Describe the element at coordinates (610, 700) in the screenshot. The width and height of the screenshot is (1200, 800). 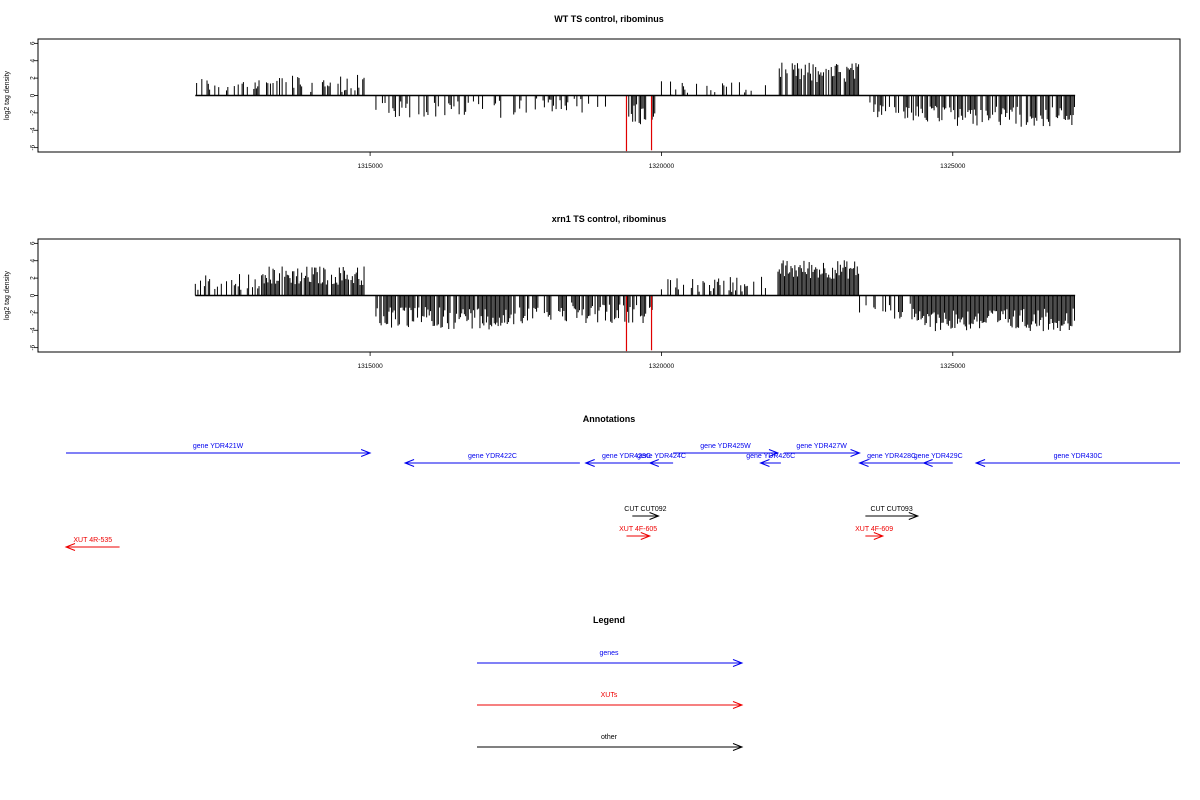
I see `legend-item: XUTs` at that location.